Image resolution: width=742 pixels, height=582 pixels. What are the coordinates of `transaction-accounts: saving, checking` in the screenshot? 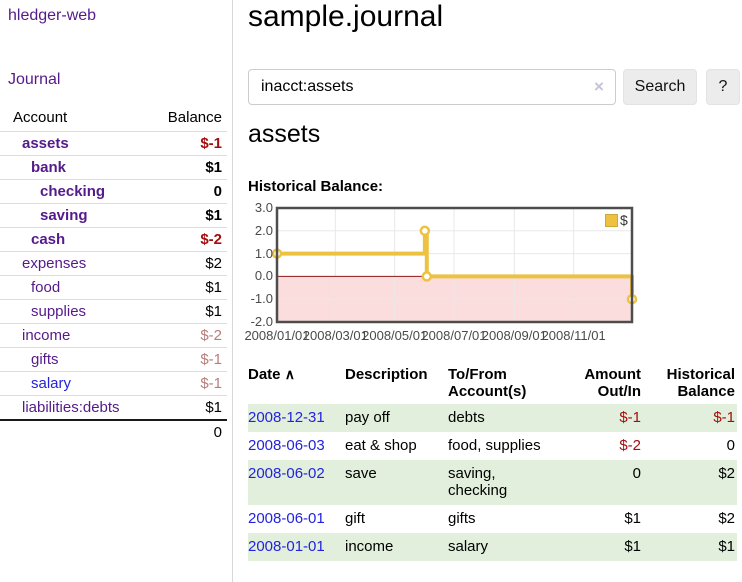 It's located at (478, 482).